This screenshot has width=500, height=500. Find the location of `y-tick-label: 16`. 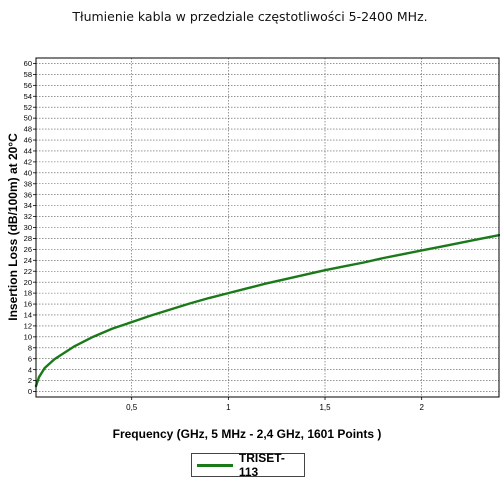

y-tick-label: 16 is located at coordinates (28, 304).